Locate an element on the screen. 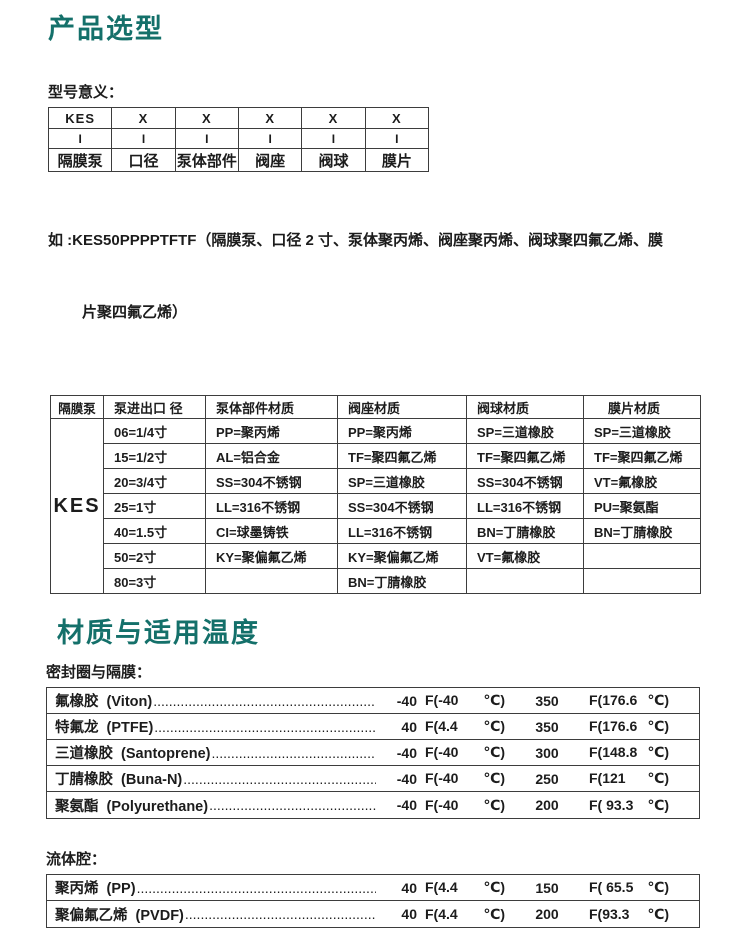 This screenshot has width=750, height=928. temperature-row: 特氟龙 (PTFE) 40 F(4.4 ℃) 350 F(176.6 ℃) is located at coordinates (373, 727).